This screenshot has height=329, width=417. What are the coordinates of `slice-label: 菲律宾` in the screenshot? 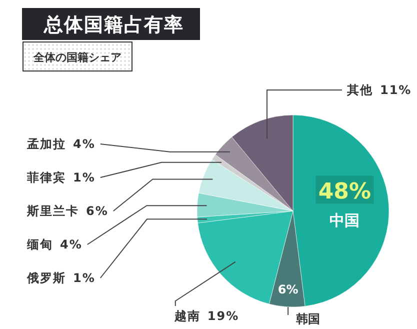 It's located at (46, 177).